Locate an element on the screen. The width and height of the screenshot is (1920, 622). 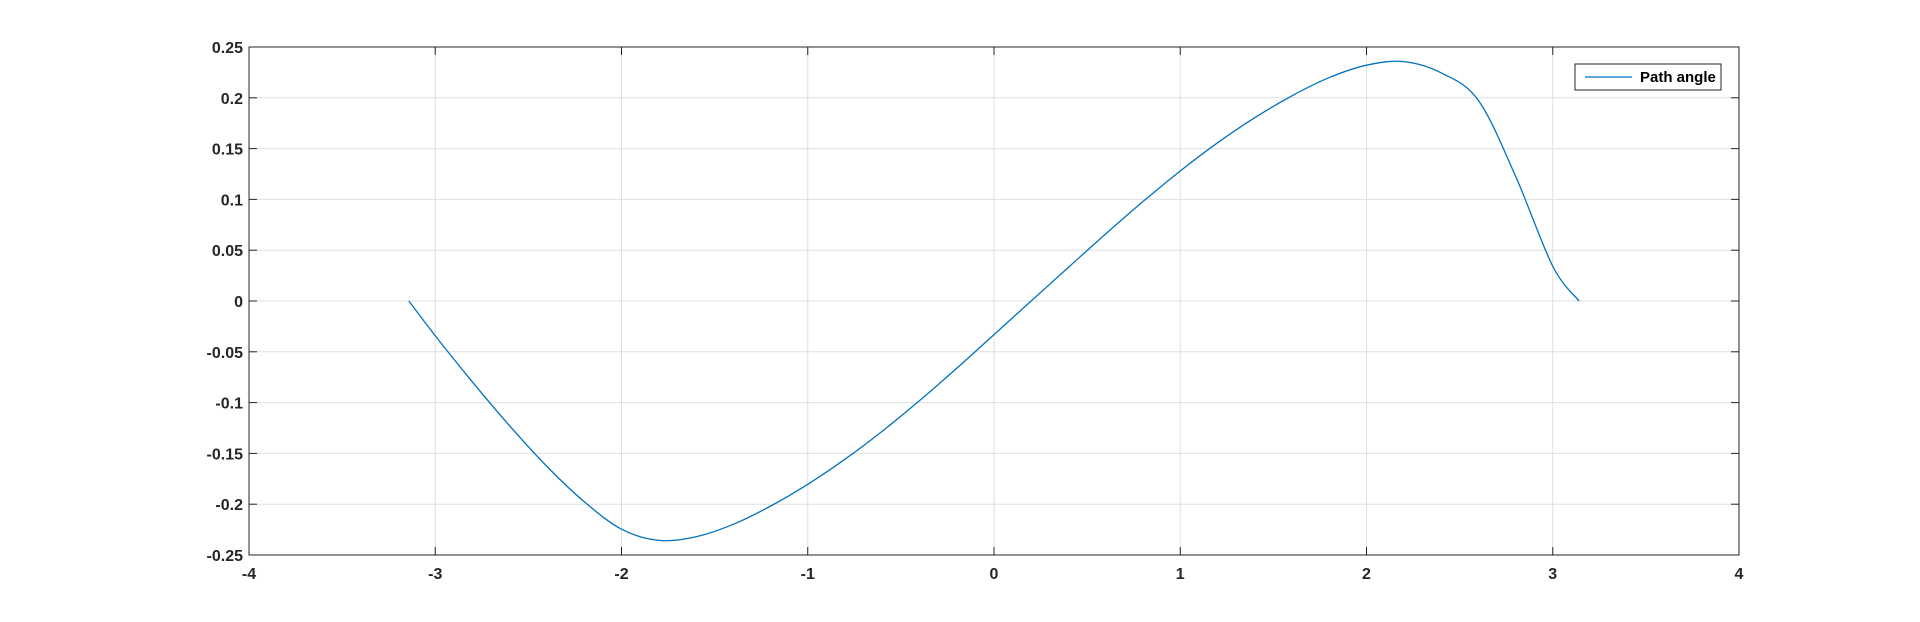
x-tick-label: -2 is located at coordinates (621, 574).